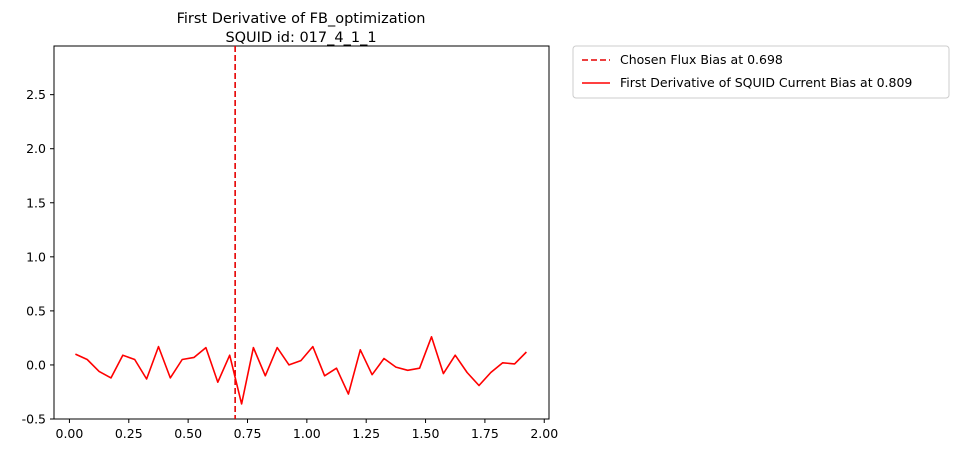 The height and width of the screenshot is (452, 959). I want to click on y-tick-label: -0.5, so click(34, 419).